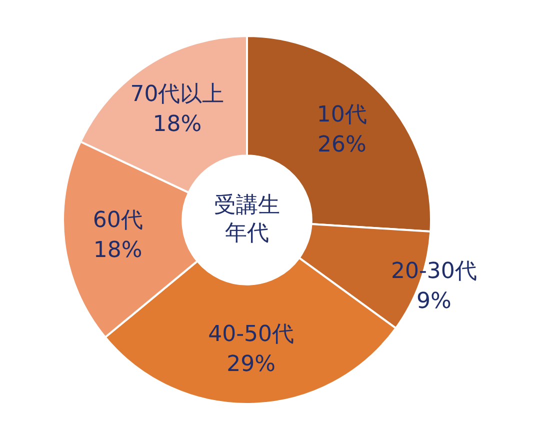  I want to click on slice-label: 40-50代, so click(251, 334).